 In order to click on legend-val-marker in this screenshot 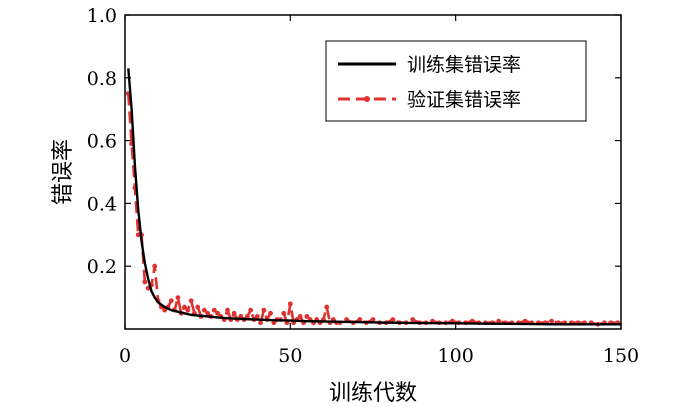, I will do `click(367, 99)`.